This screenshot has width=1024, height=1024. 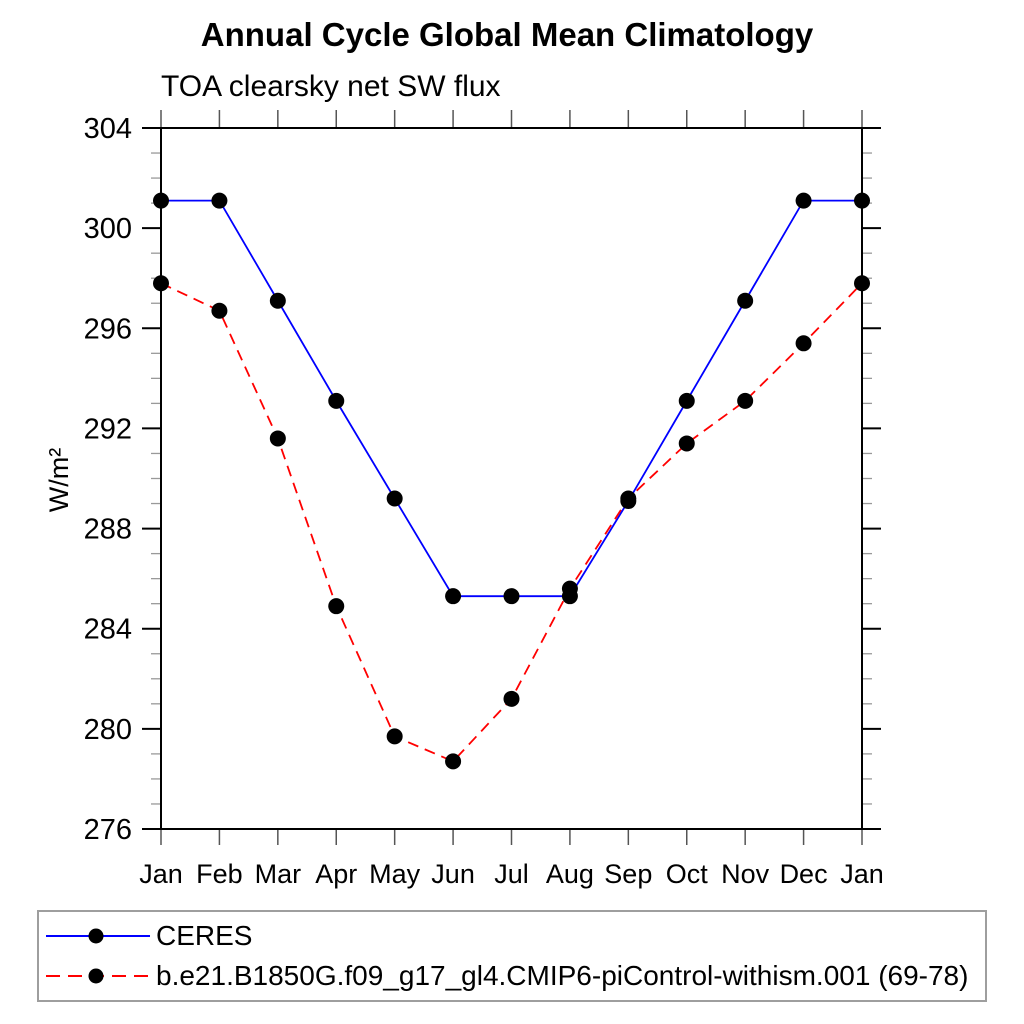 I want to click on svg-text: Dec, so click(x=804, y=874).